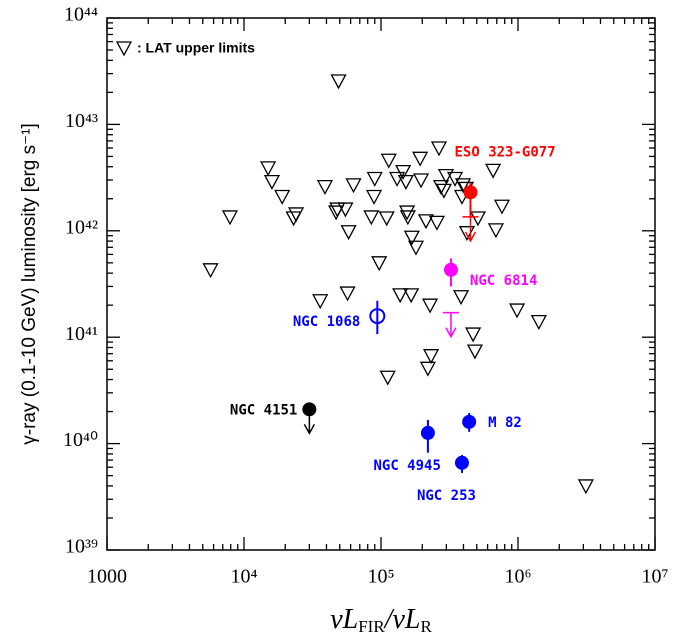 This screenshot has height=640, width=689. What do you see at coordinates (196, 48) in the screenshot?
I see `legend-label: : LAT upper limits` at bounding box center [196, 48].